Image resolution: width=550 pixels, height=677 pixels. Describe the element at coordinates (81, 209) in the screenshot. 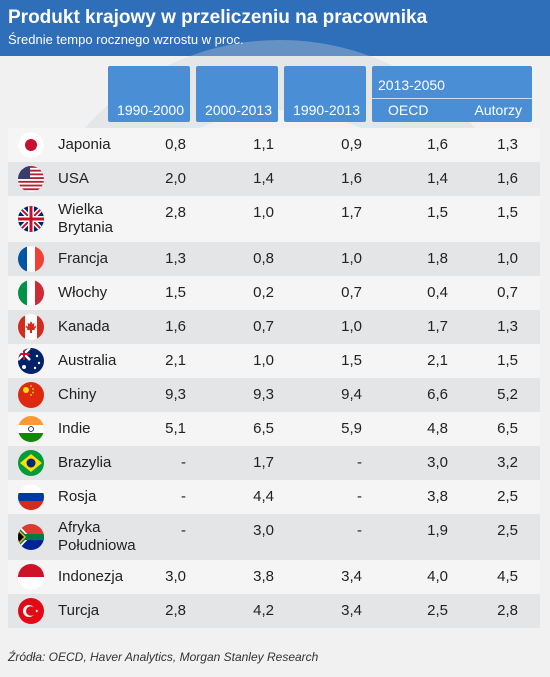

I see `country-name-line: Wielka` at that location.